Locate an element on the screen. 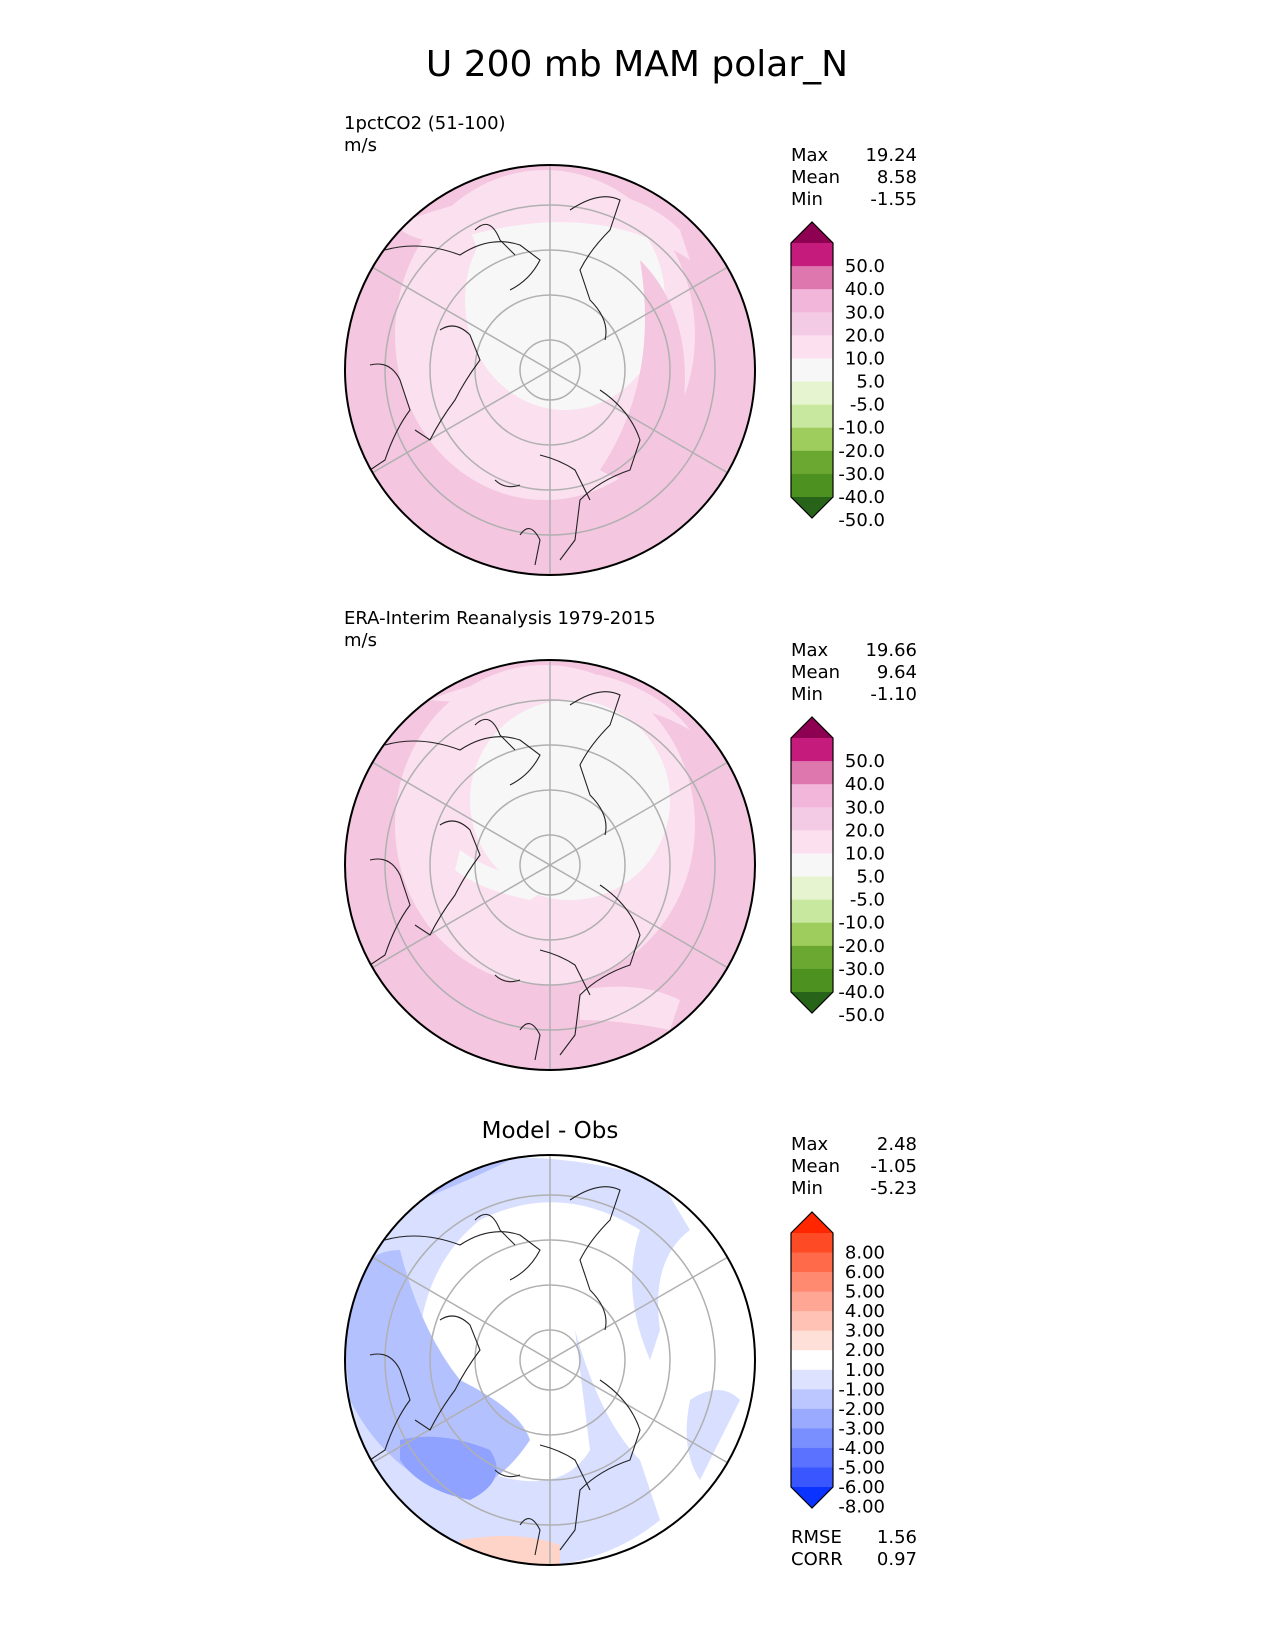 This screenshot has width=1275, height=1650. stat-rmse: RMSE 1.56 is located at coordinates (854, 1537).